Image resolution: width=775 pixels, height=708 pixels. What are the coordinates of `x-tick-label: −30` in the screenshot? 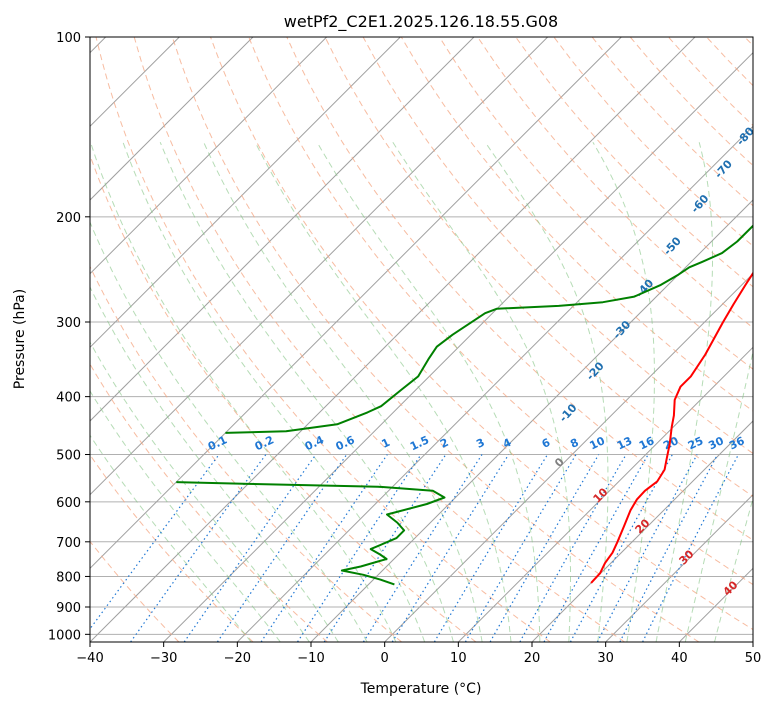 It's located at (163, 658).